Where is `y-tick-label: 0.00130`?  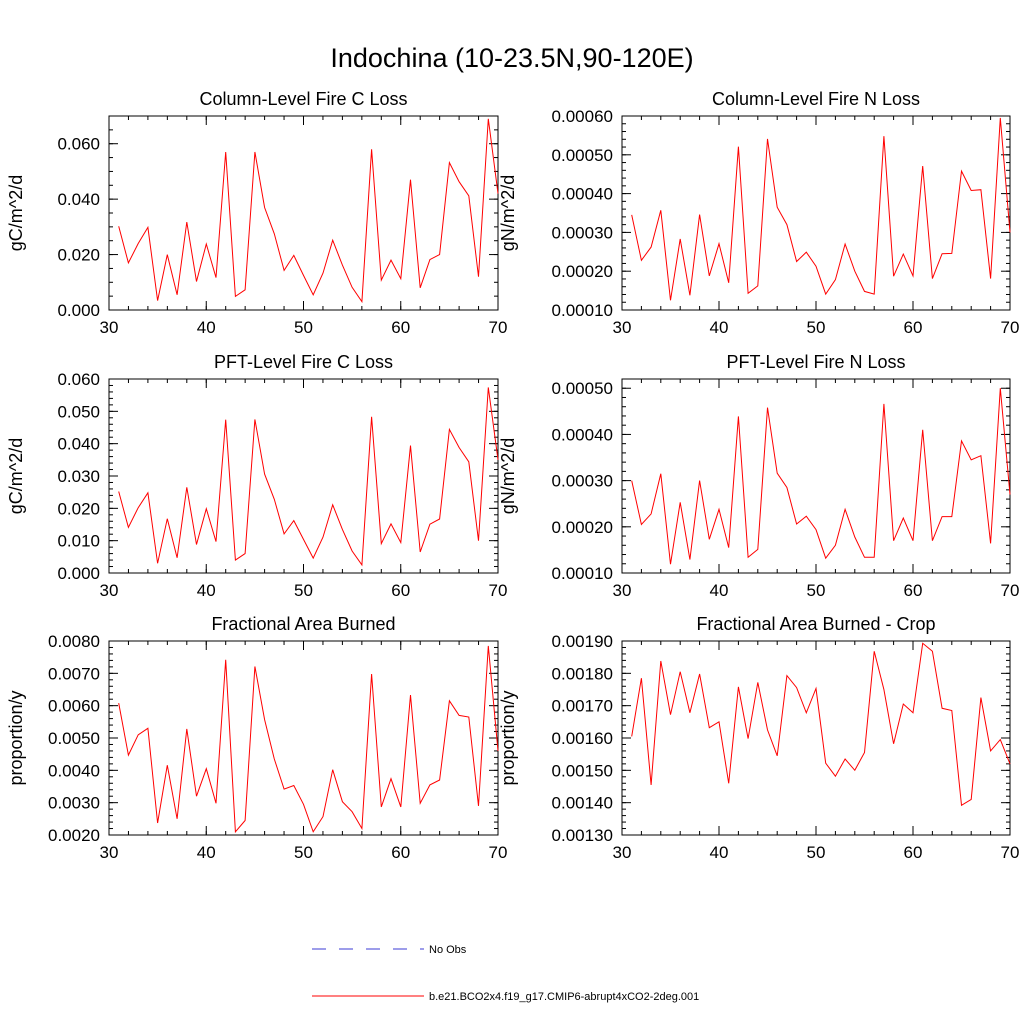
y-tick-label: 0.00130 is located at coordinates (582, 835).